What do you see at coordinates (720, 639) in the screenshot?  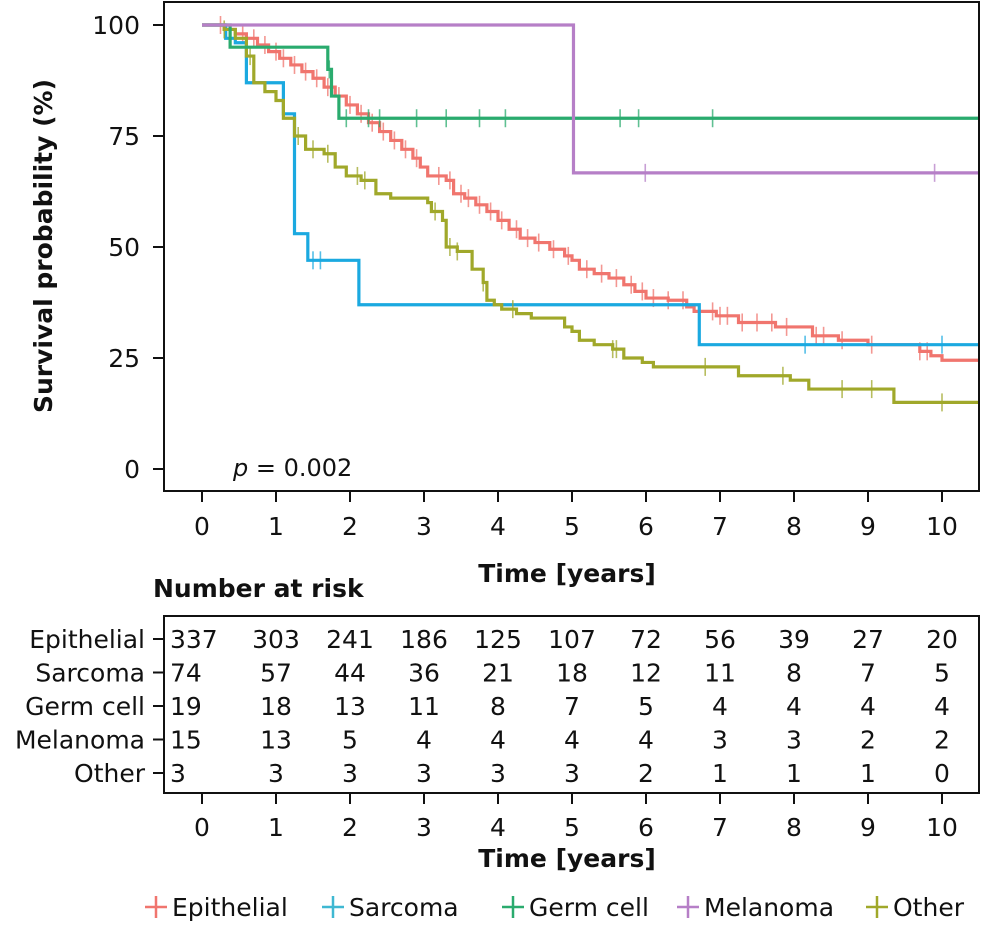 I see `risk-cell: 56` at bounding box center [720, 639].